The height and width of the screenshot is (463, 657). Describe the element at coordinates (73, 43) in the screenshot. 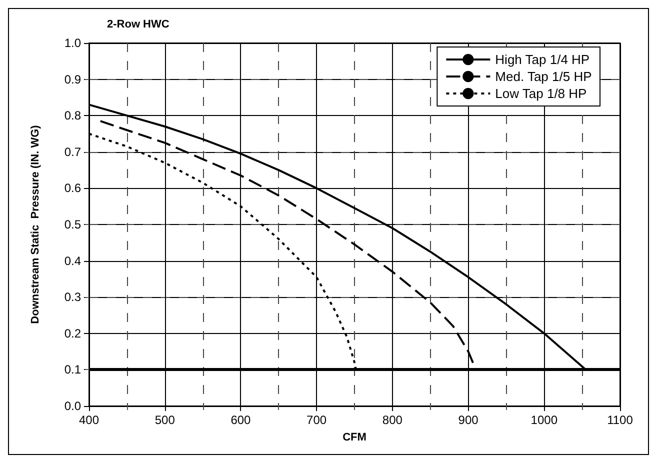

I see `y-tick-label: 1.0` at that location.